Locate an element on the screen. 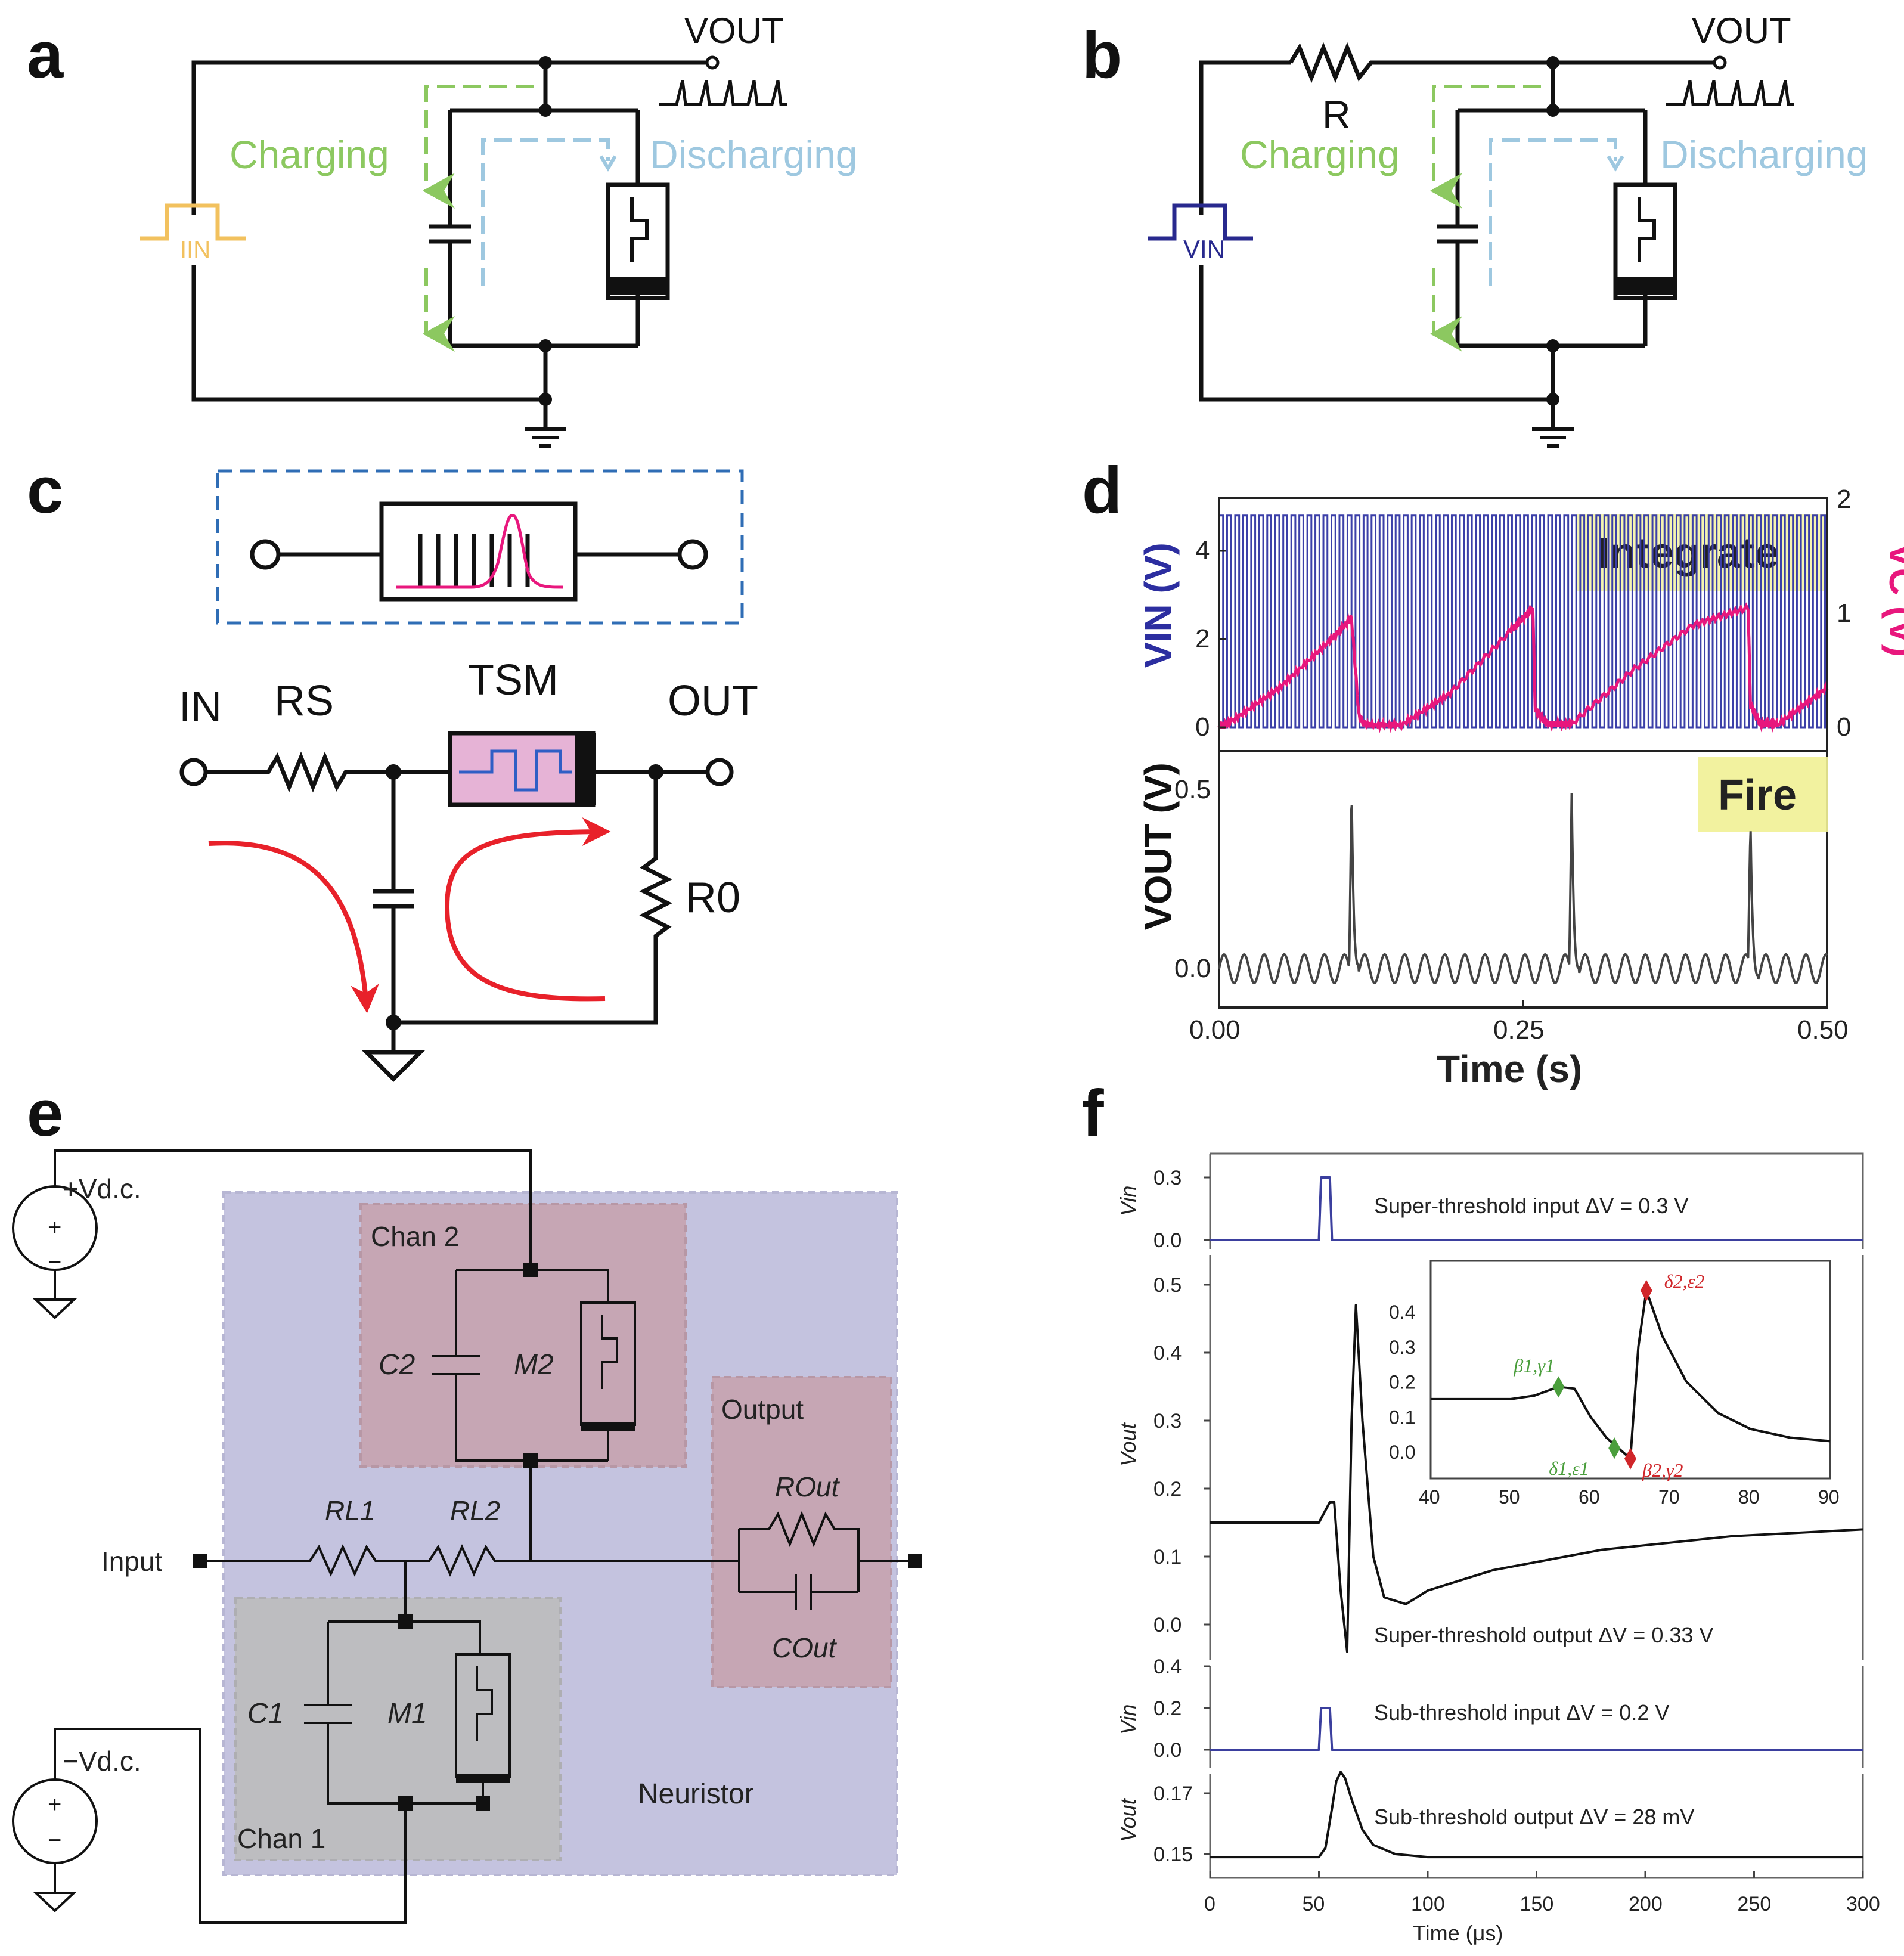 The height and width of the screenshot is (1956, 1904). f-vout-super-ytick: 0.2 is located at coordinates (1167, 1489).